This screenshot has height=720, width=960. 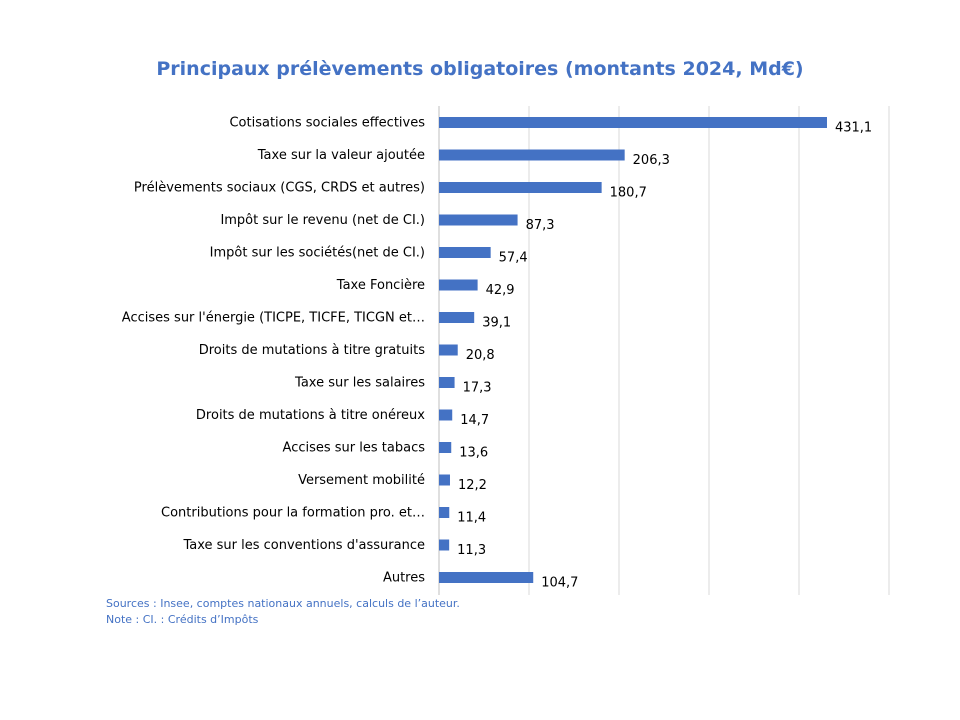 I want to click on value-label: 87,3, so click(x=540, y=225).